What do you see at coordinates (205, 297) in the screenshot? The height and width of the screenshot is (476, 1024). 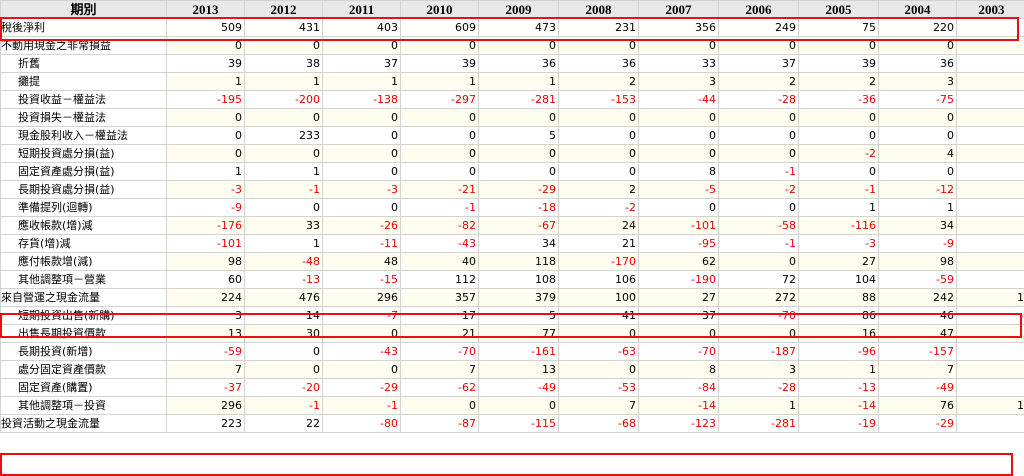 I see `value-cell: 224` at bounding box center [205, 297].